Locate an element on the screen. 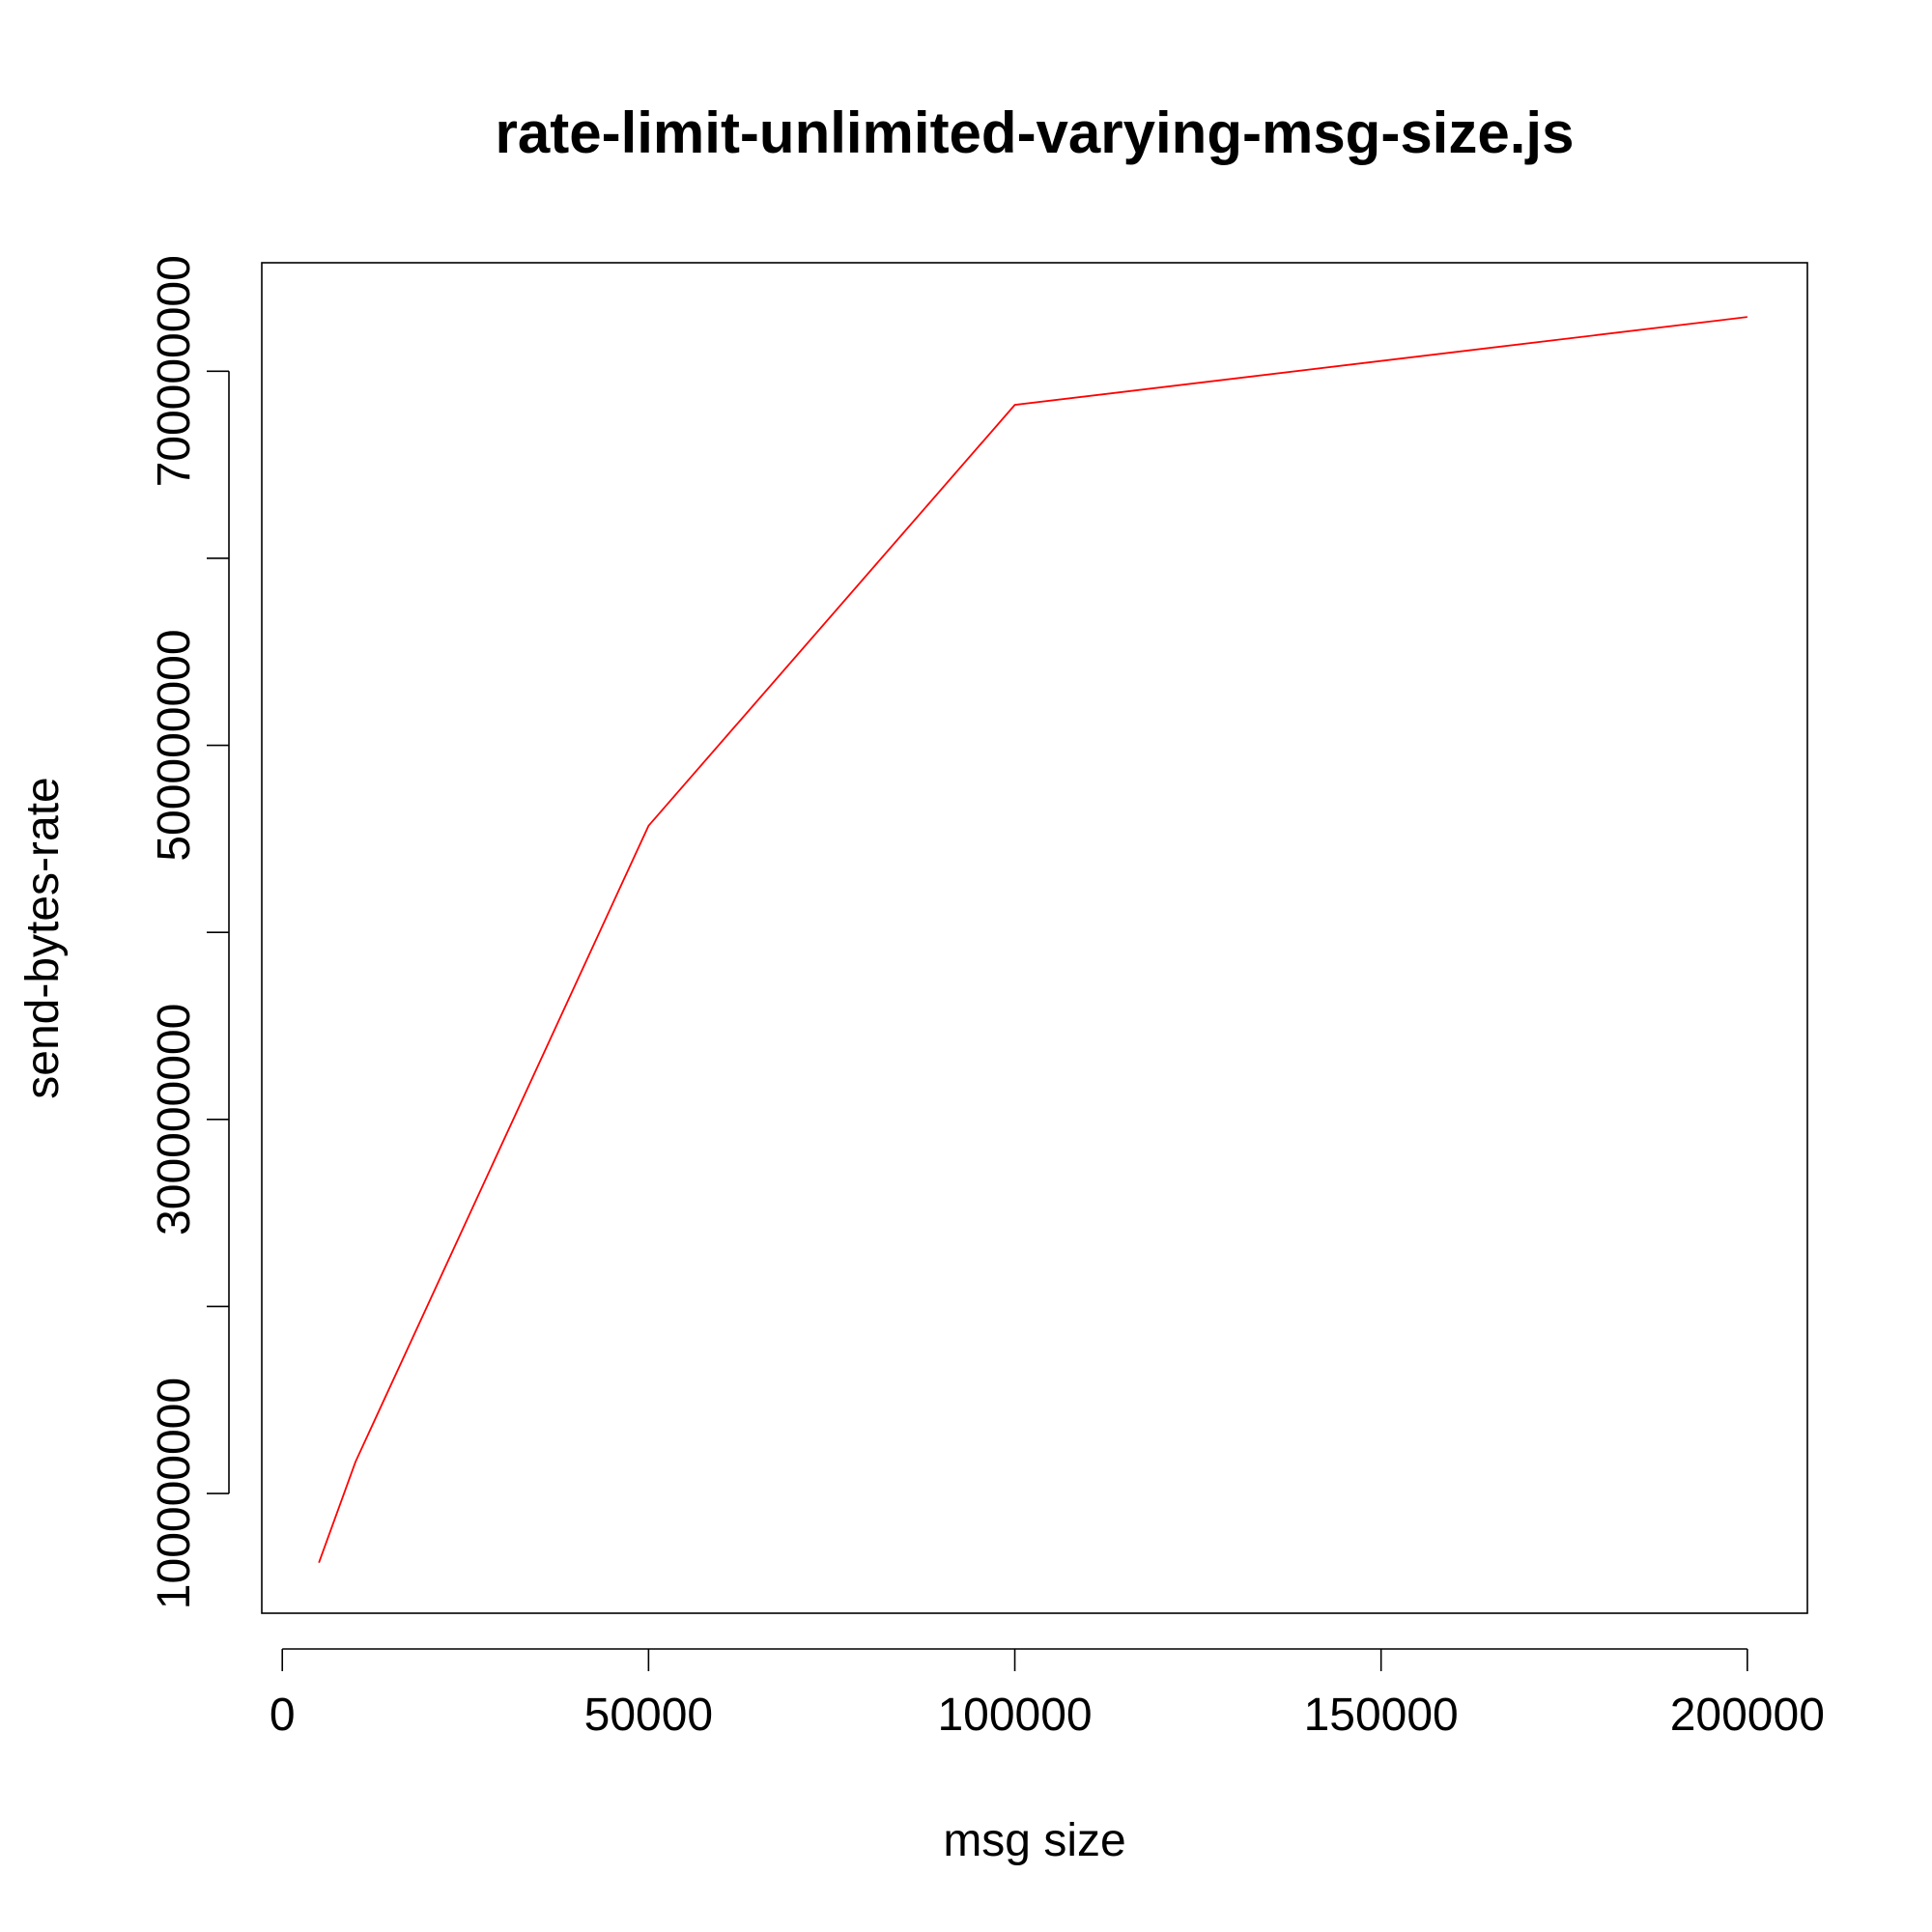 This screenshot has height=1932, width=1932. y-tick-label: 300000000 is located at coordinates (174, 1120).